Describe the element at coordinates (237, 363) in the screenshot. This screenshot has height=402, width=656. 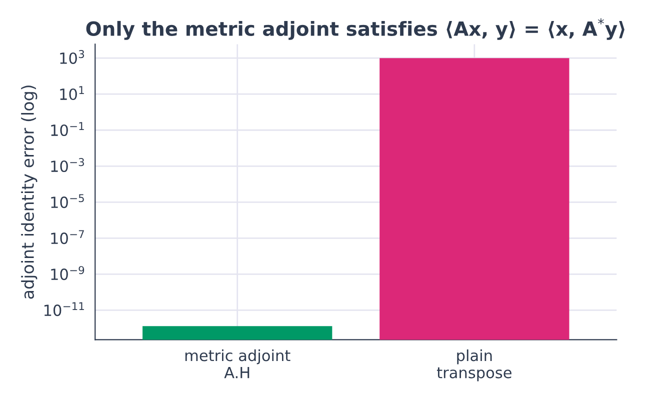
I see `x-tick-label: metric adjoint A.H` at that location.